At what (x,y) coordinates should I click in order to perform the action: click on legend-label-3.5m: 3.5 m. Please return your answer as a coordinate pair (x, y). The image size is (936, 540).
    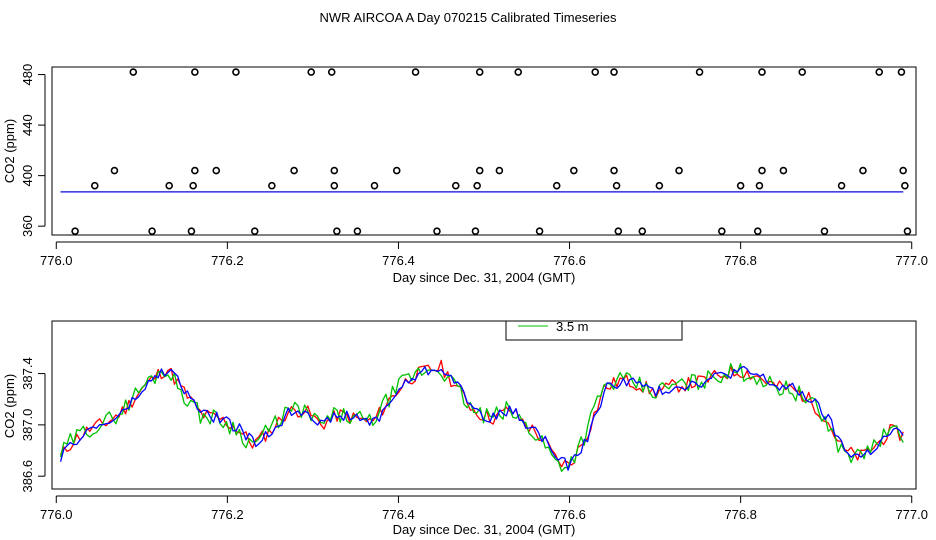
    Looking at the image, I should click on (572, 326).